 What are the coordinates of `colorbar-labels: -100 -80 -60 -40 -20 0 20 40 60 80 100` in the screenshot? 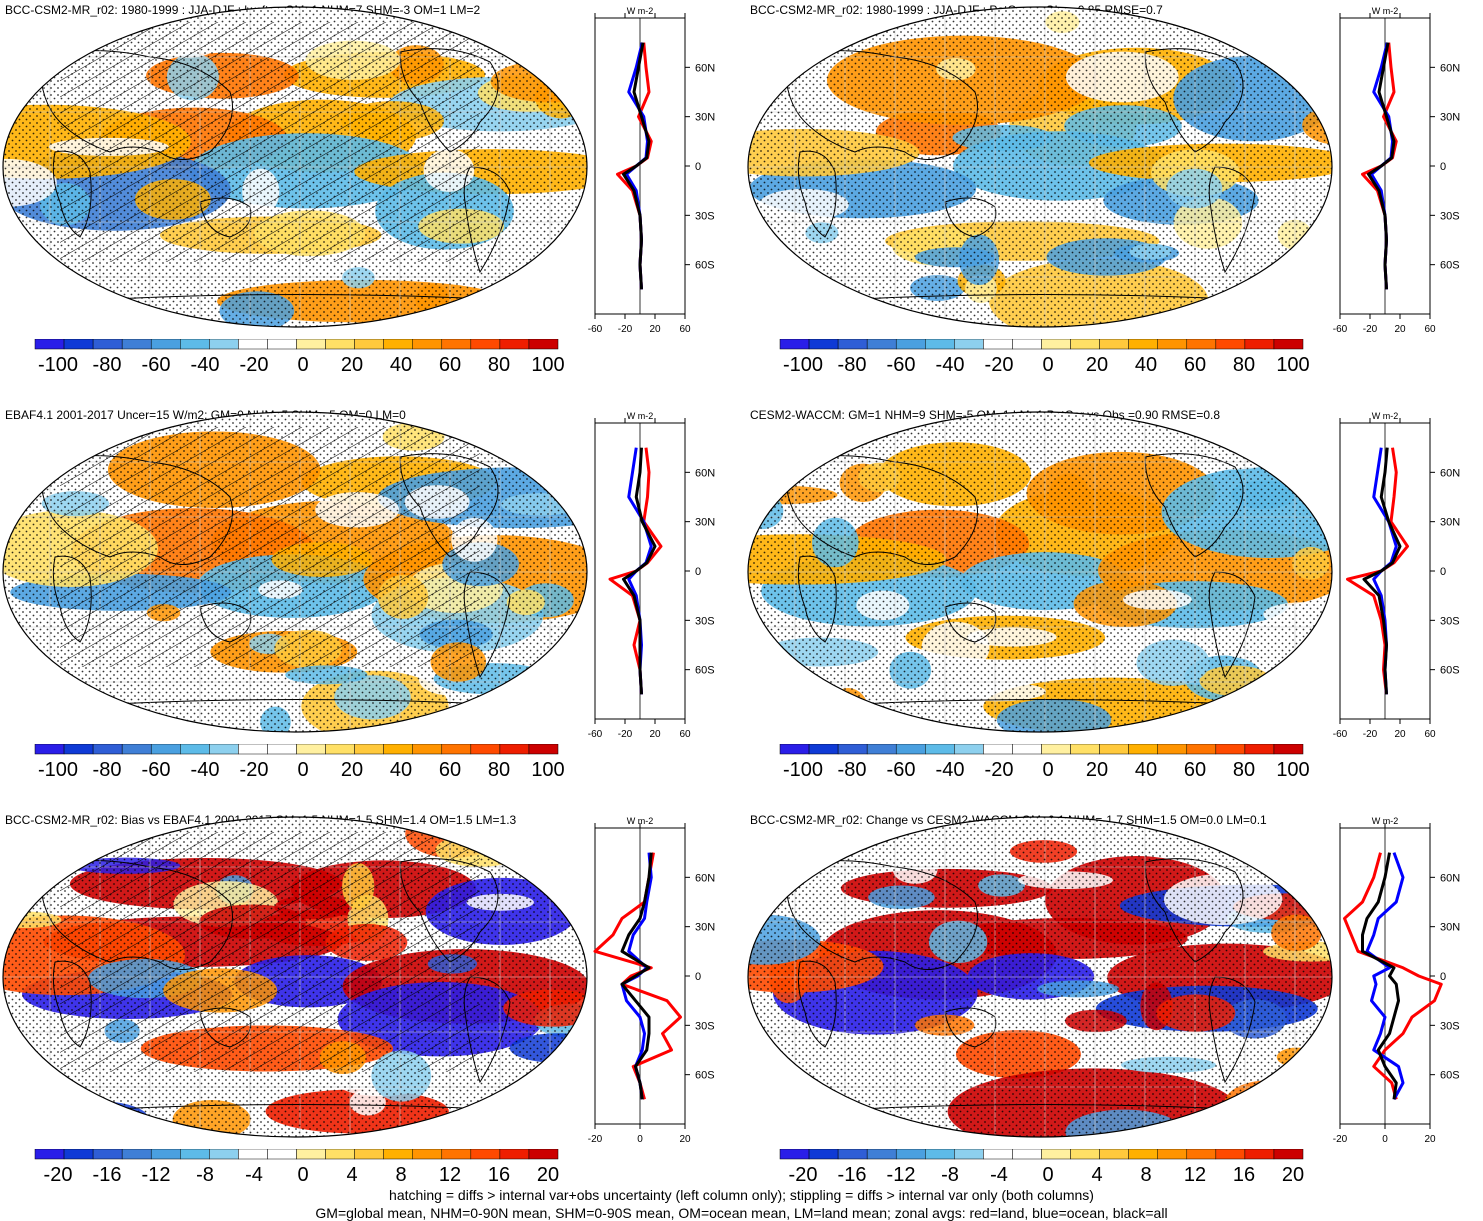 It's located at (1045, 366).